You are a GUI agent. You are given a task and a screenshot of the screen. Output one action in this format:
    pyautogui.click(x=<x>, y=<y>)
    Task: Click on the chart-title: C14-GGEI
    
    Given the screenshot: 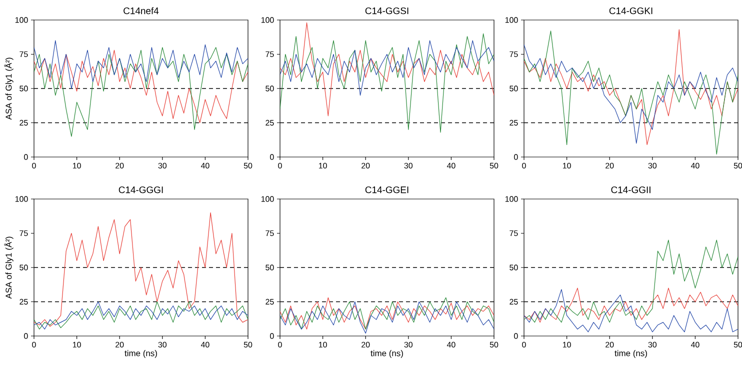 What is the action you would take?
    pyautogui.click(x=386, y=190)
    